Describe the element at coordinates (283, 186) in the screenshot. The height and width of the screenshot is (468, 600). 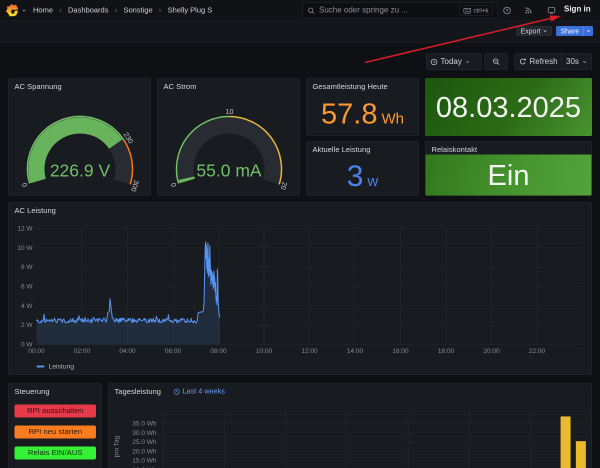
I see `svg-text: 20` at that location.